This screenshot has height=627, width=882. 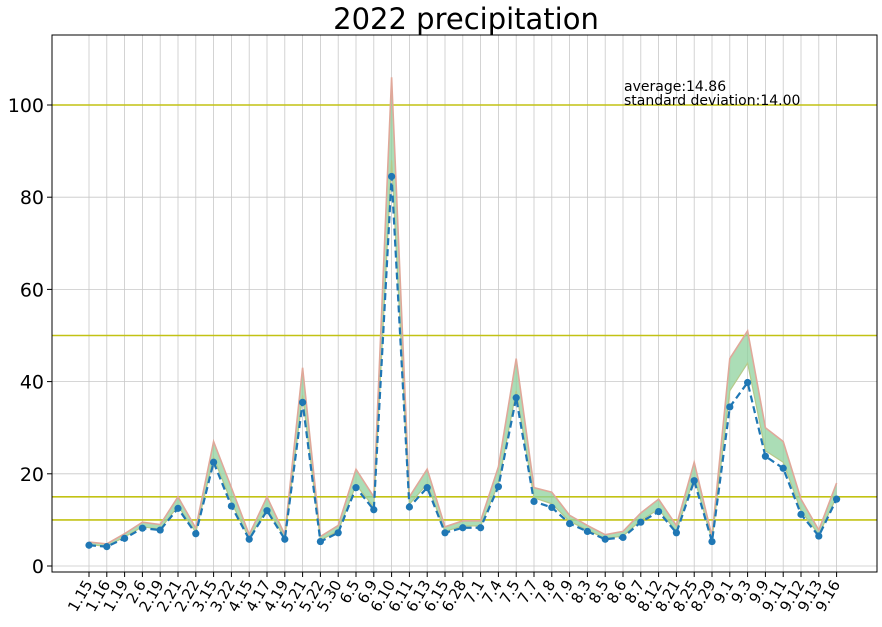 What do you see at coordinates (38, 567) in the screenshot?
I see `y-tick-label: 0` at bounding box center [38, 567].